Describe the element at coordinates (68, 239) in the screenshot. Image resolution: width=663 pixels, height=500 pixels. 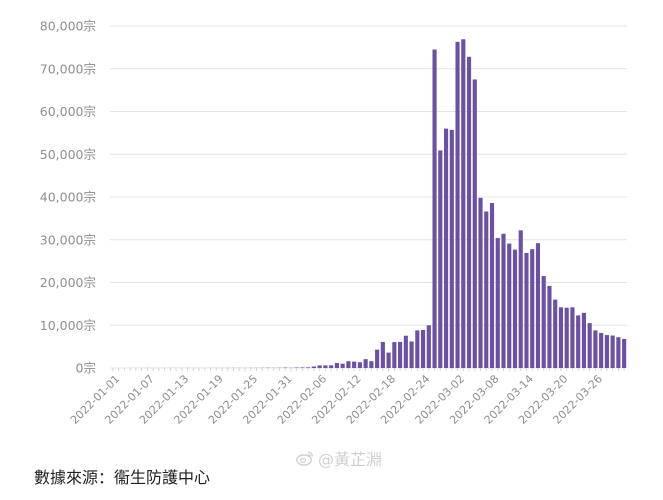
I see `y-tick-label: 30,000宗` at that location.